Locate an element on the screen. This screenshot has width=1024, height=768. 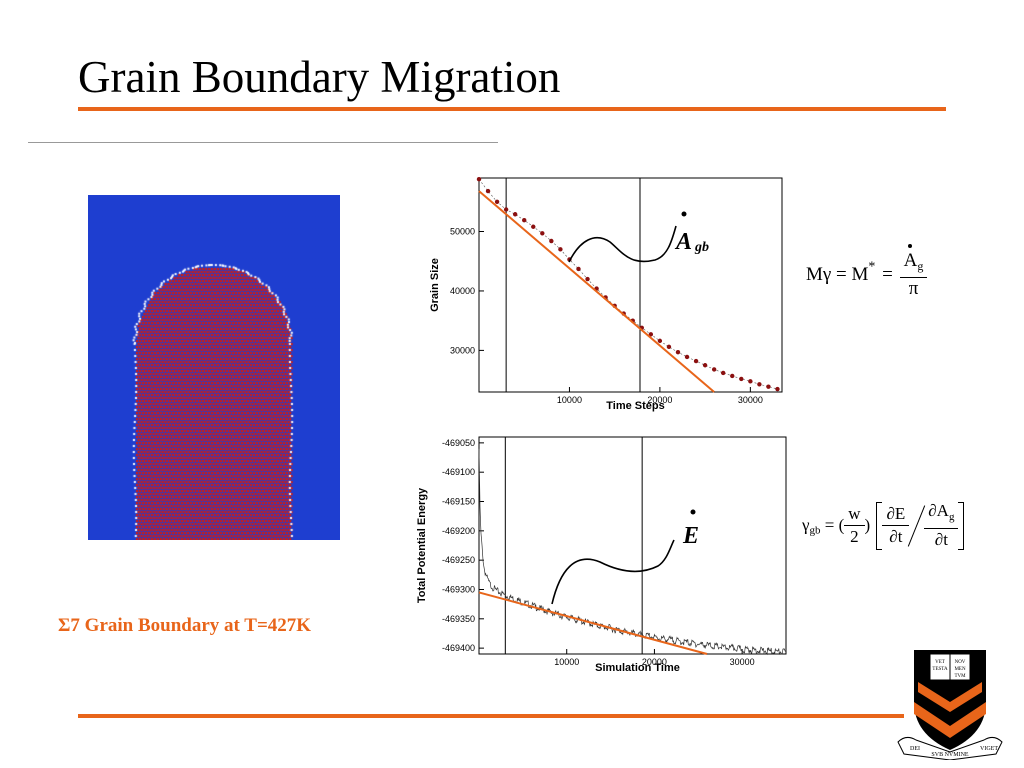
logo-motto-center: SVB NVMINE is located at coordinates (950, 755).